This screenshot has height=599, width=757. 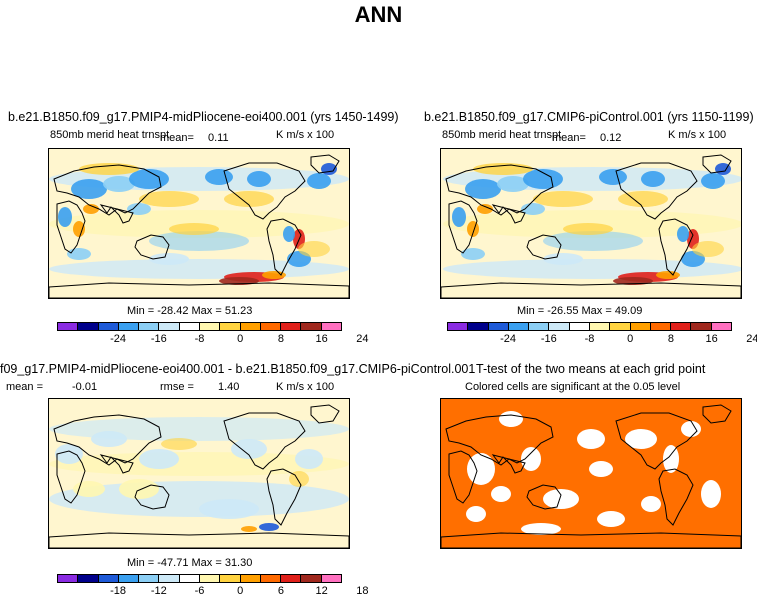 What do you see at coordinates (362, 591) in the screenshot?
I see `colorbar-tick-label: 18` at bounding box center [362, 591].